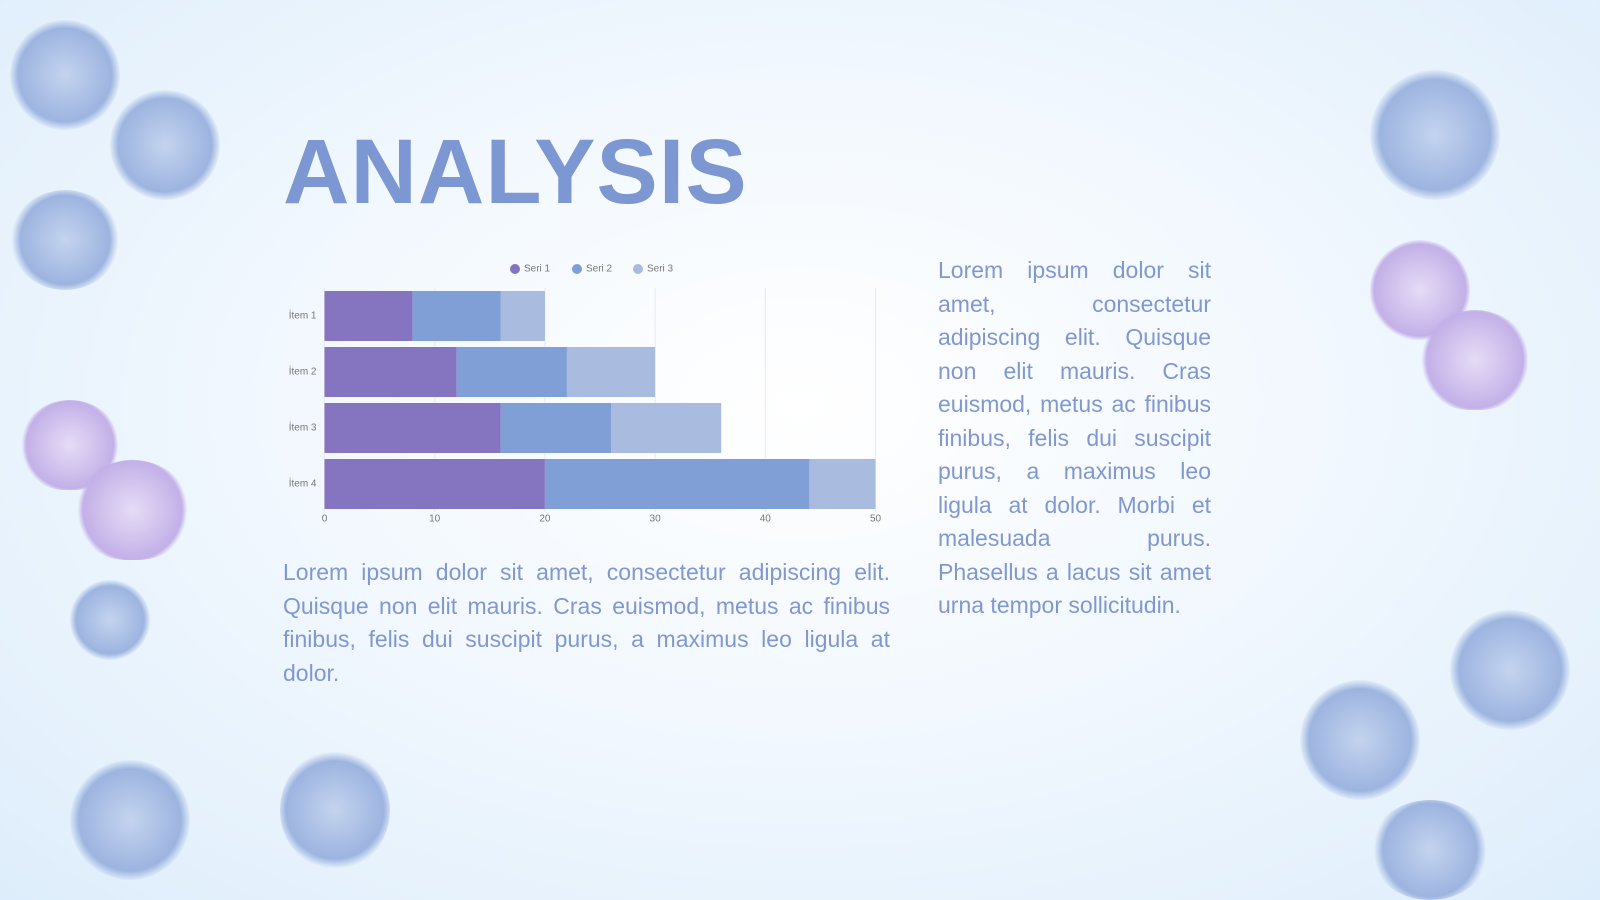  What do you see at coordinates (545, 519) in the screenshot?
I see `x-tick-label: 20` at bounding box center [545, 519].